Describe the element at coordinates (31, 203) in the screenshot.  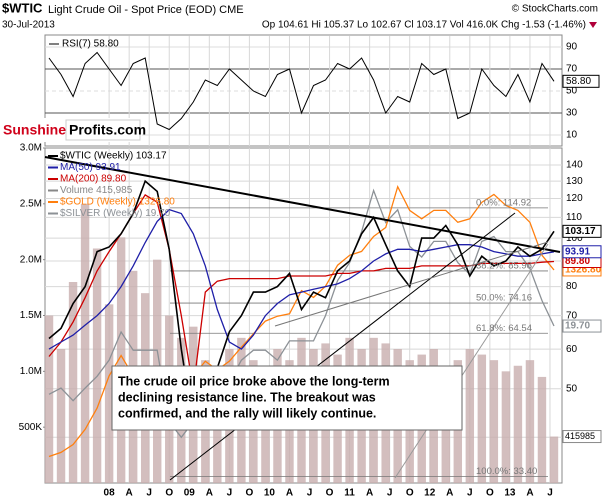
I see `volume-tick-label: 2.5M` at that location.